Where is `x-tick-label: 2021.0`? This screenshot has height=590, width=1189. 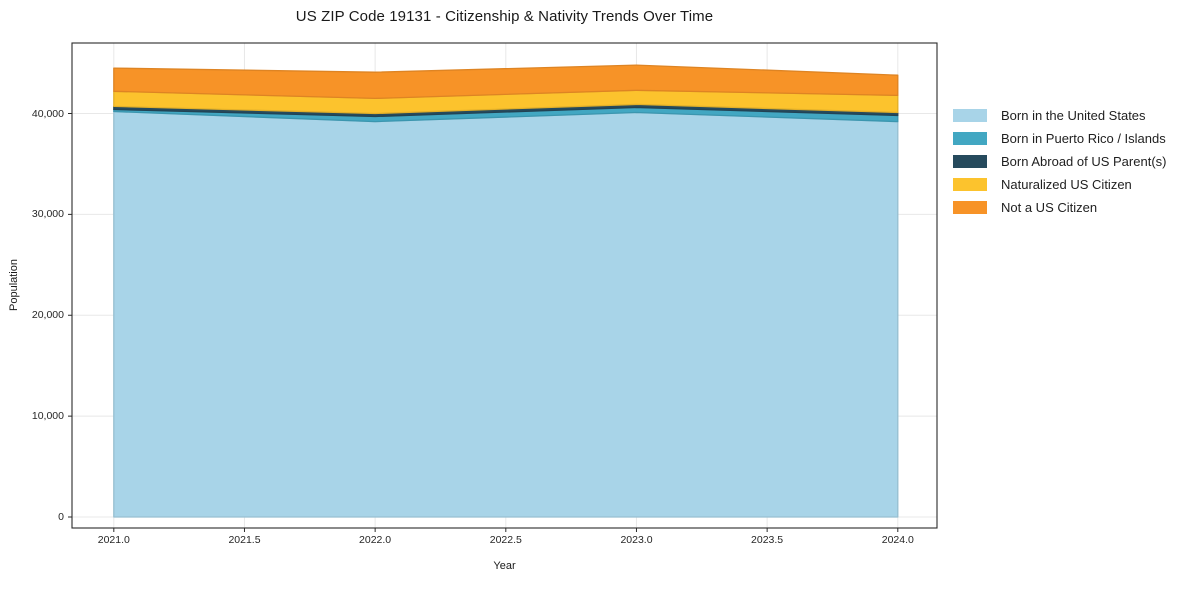
x-tick-label: 2021.0 is located at coordinates (113, 540).